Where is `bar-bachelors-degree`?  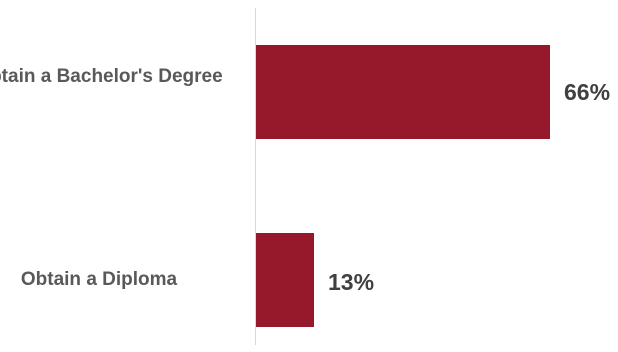 bar-bachelors-degree is located at coordinates (403, 92).